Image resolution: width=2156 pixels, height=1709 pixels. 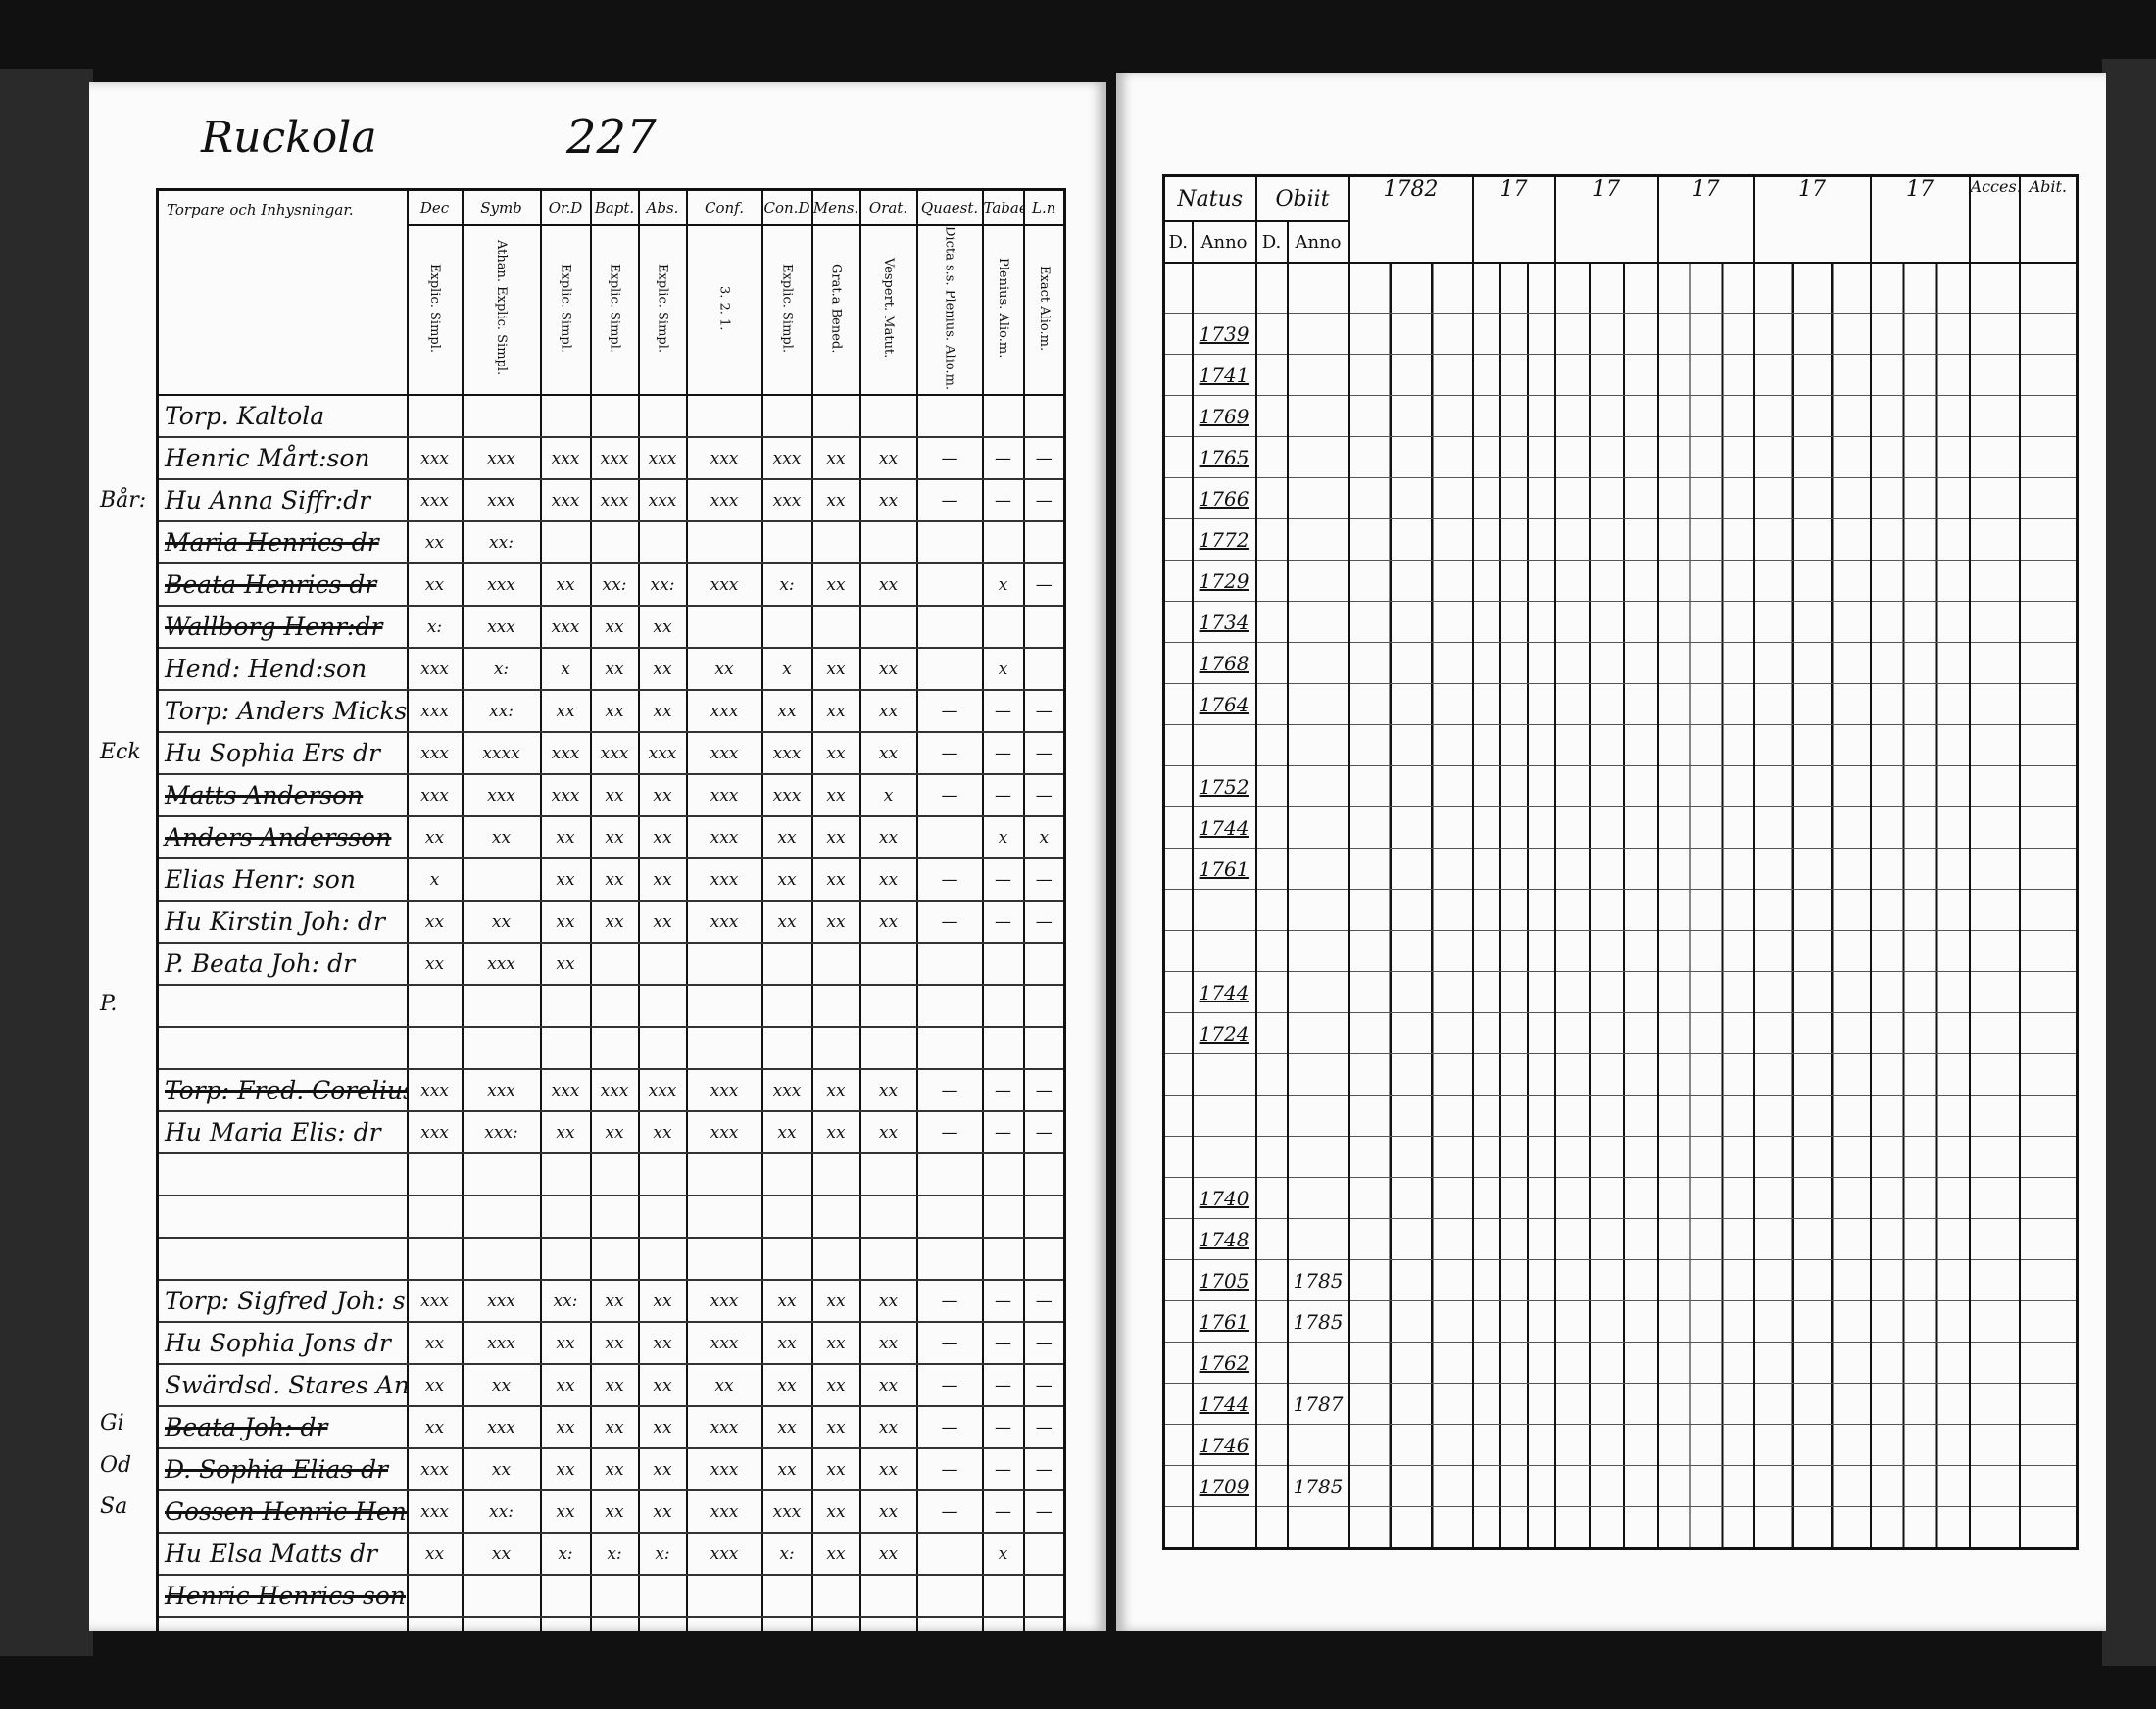 I want to click on death-year: 1787, so click(x=1318, y=1404).